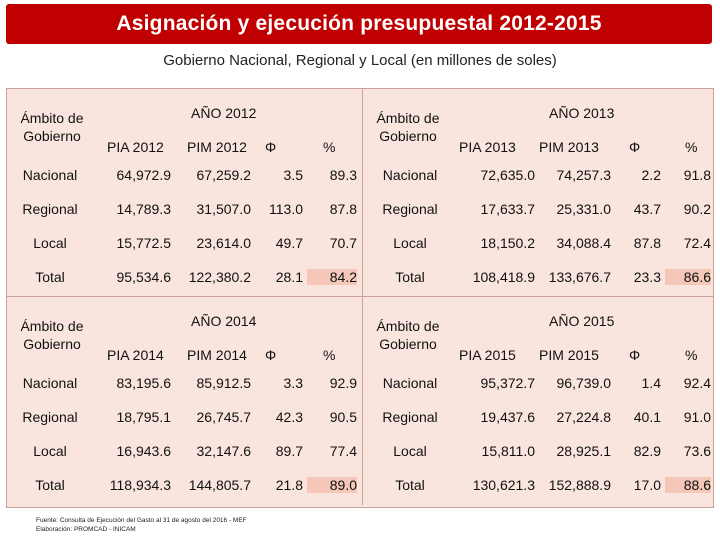 This screenshot has height=540, width=720. Describe the element at coordinates (219, 277) in the screenshot. I see `pim-cell: 122,380.2` at that location.